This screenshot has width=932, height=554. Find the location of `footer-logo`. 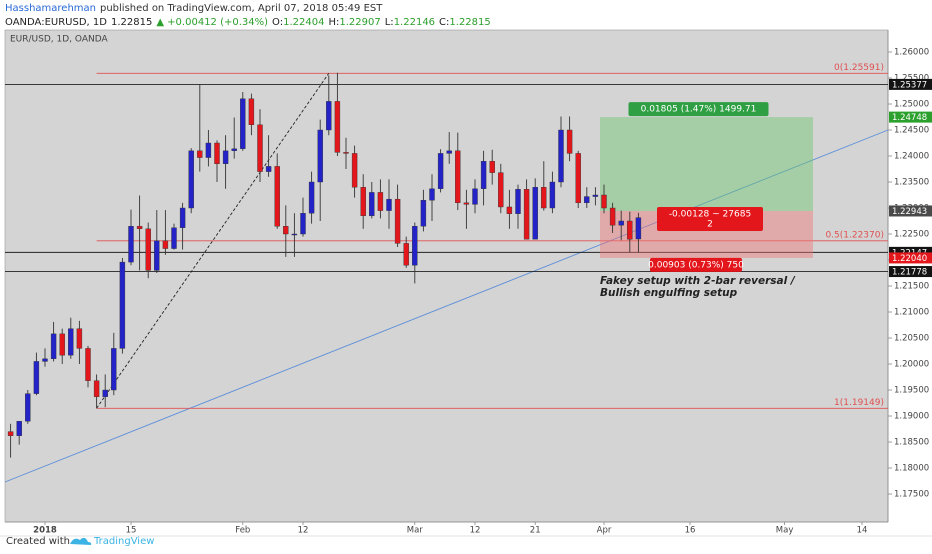

footer-logo is located at coordinates (81, 541).